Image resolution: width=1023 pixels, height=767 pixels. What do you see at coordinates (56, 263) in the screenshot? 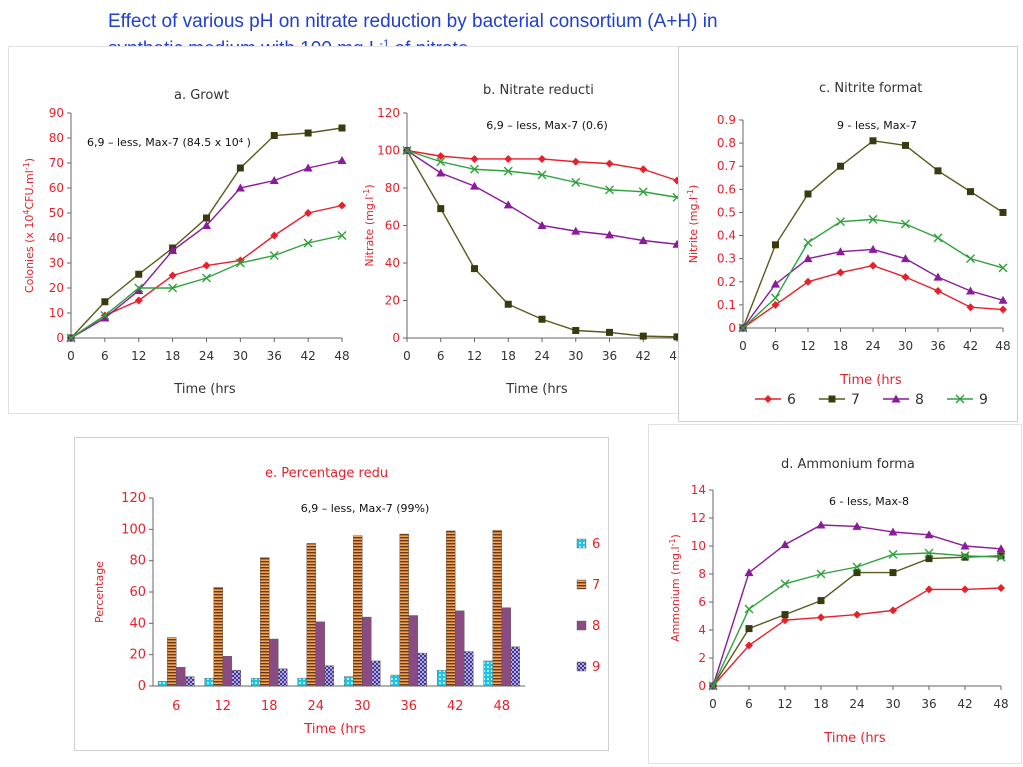
I see `chart-a-y-tick-label: 30` at bounding box center [56, 263].